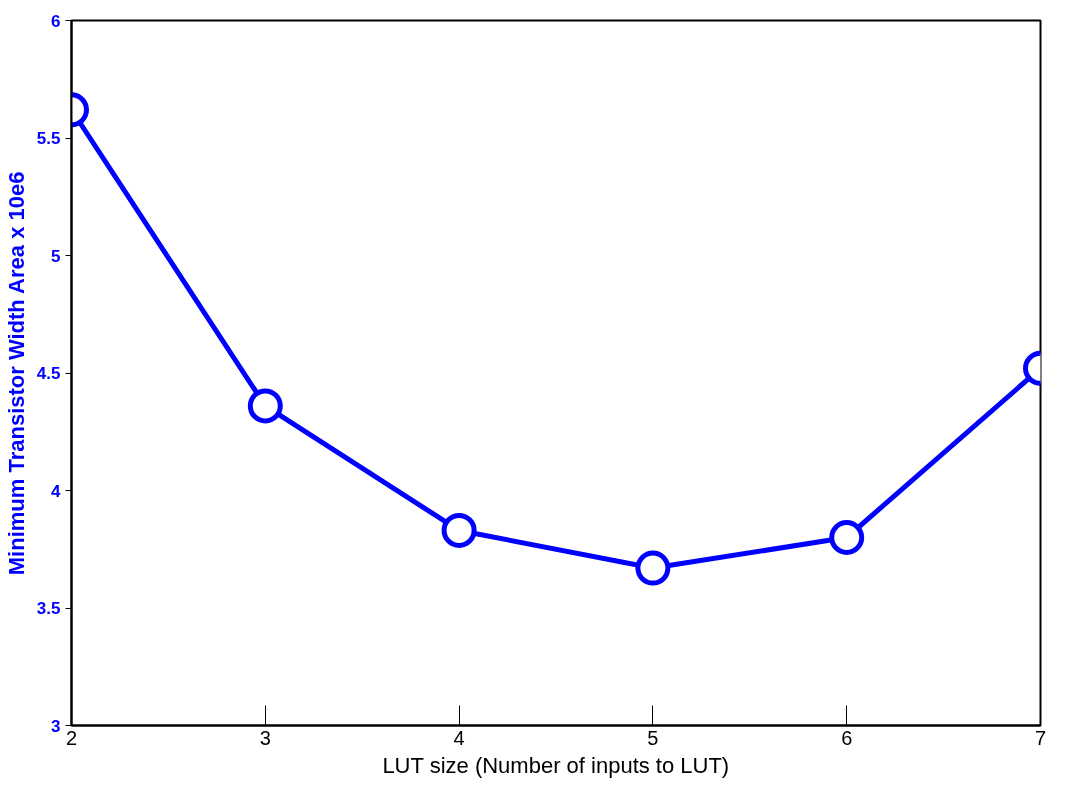  What do you see at coordinates (653, 737) in the screenshot?
I see `x-tick-label: 5` at bounding box center [653, 737].